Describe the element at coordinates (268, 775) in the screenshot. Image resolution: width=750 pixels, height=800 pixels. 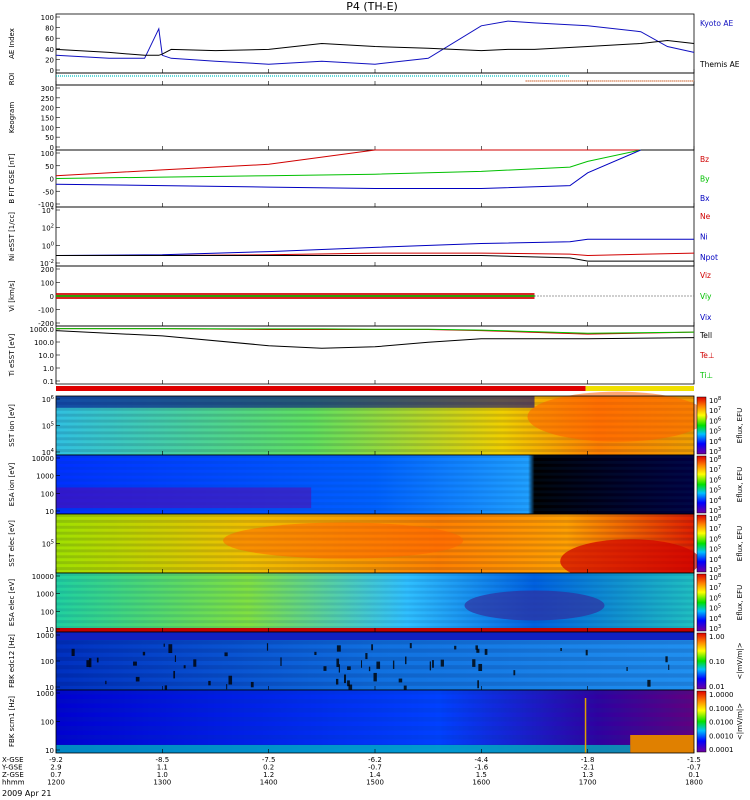
I see `x-axis-row-value: 1.2` at that location.